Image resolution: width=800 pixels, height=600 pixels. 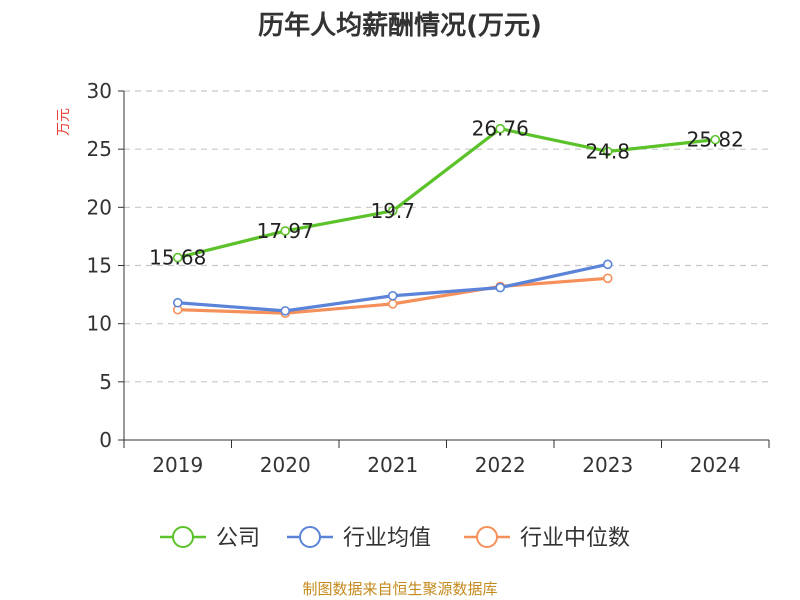 What do you see at coordinates (607, 264) in the screenshot?
I see `point-1-2023` at bounding box center [607, 264].